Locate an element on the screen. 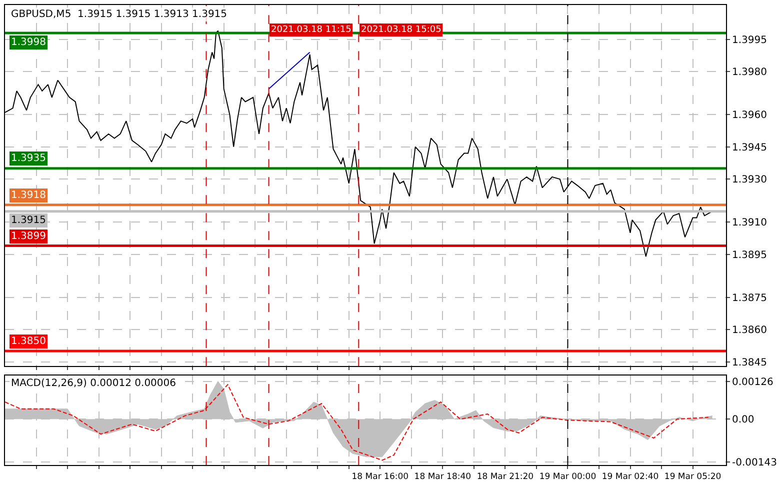  chart-title: GBPUSD,M5 1.3915 1.3915 1.3913 1.3915 is located at coordinates (119, 14).